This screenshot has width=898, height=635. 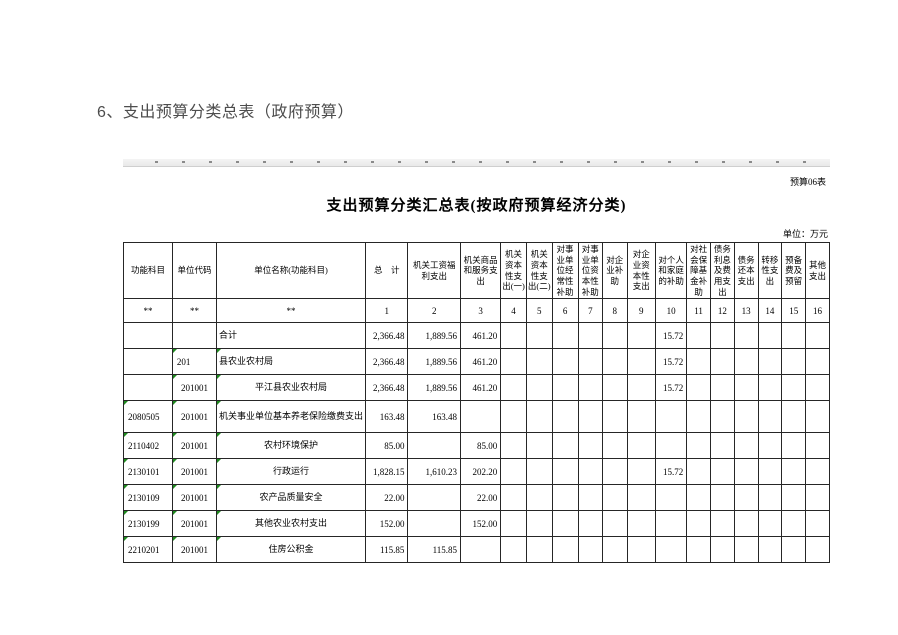 I want to click on column-header: 债务利息及费用支出, so click(x=722, y=270).